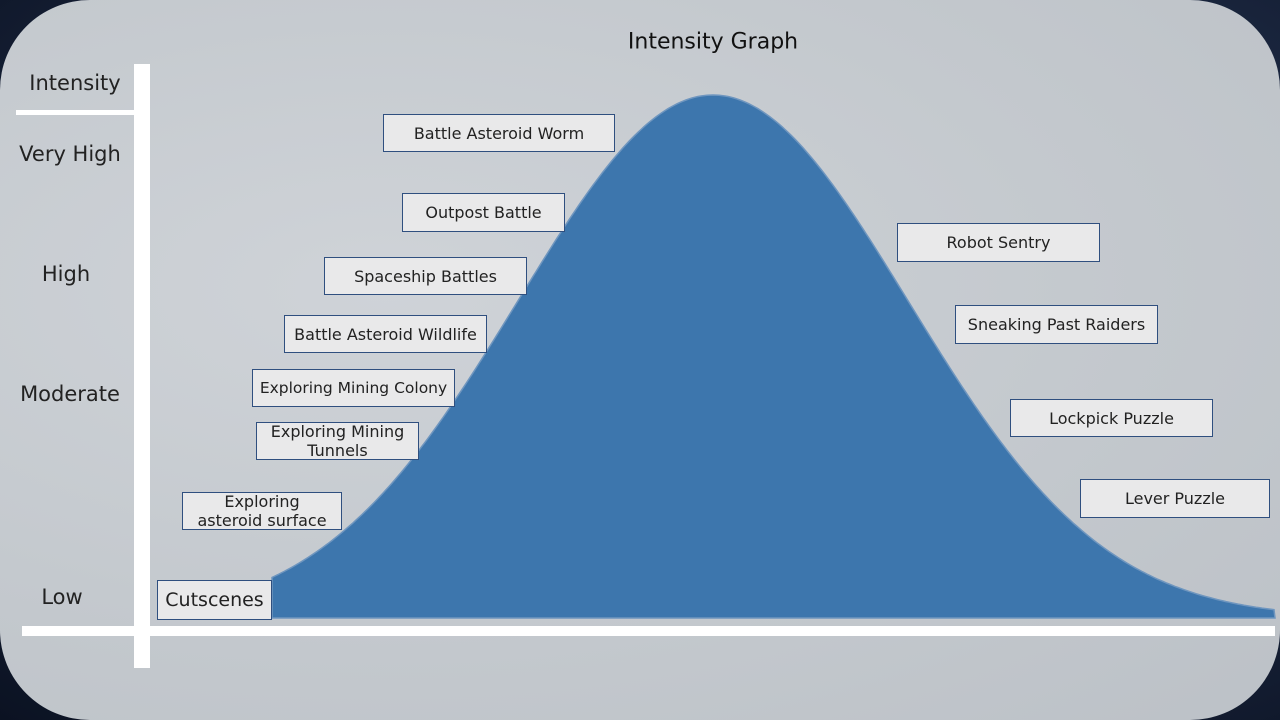  I want to click on activity-box: Spaceship Battles, so click(425, 276).